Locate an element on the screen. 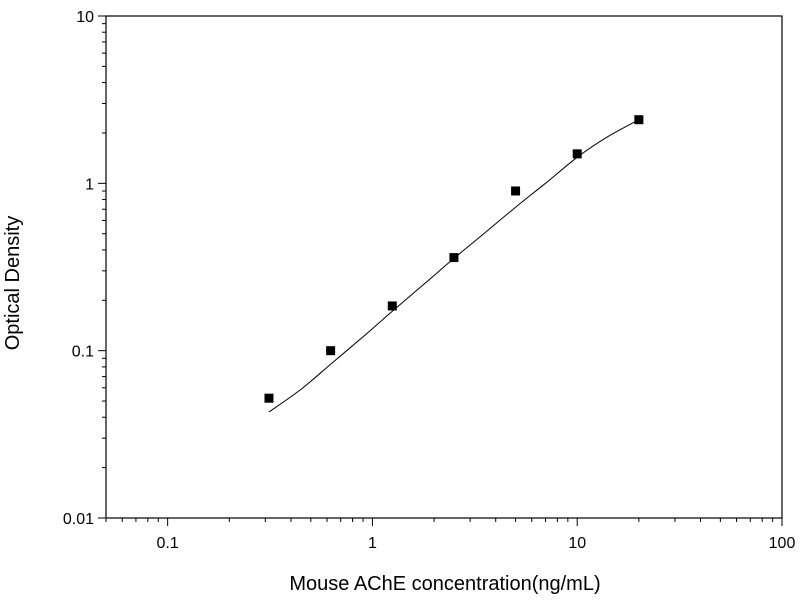  y-tick-label: 10 is located at coordinates (85, 17).